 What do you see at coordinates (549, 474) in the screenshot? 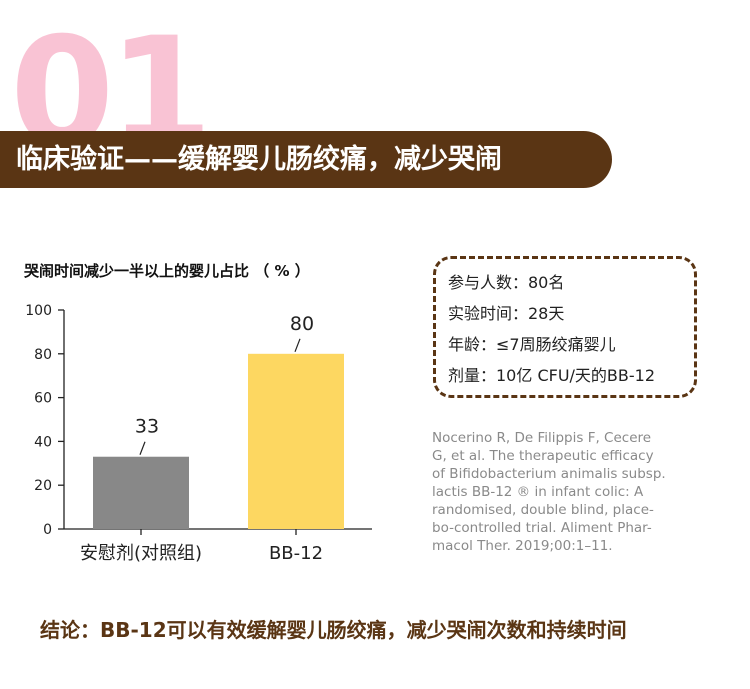
I see `citation-line: of Bifidobacterium animalis subsp.` at bounding box center [549, 474].